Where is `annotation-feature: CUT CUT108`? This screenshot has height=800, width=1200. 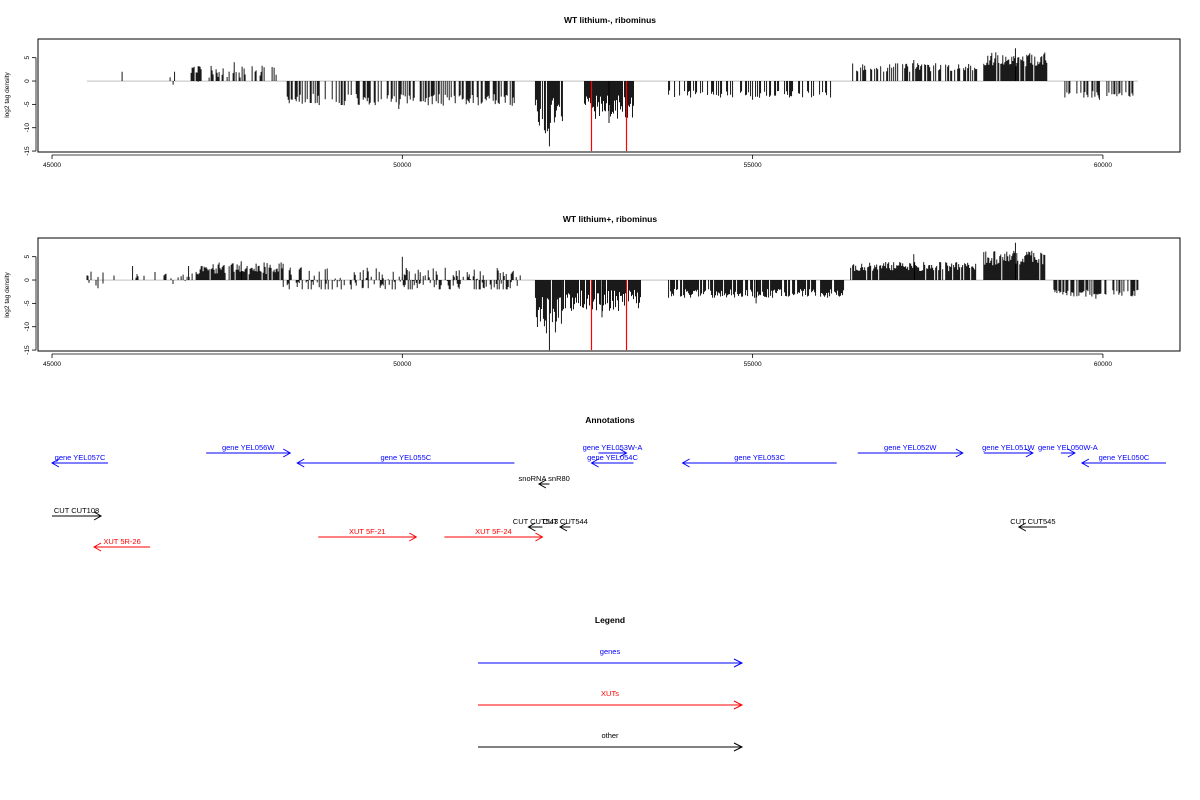 annotation-feature: CUT CUT108 is located at coordinates (77, 513).